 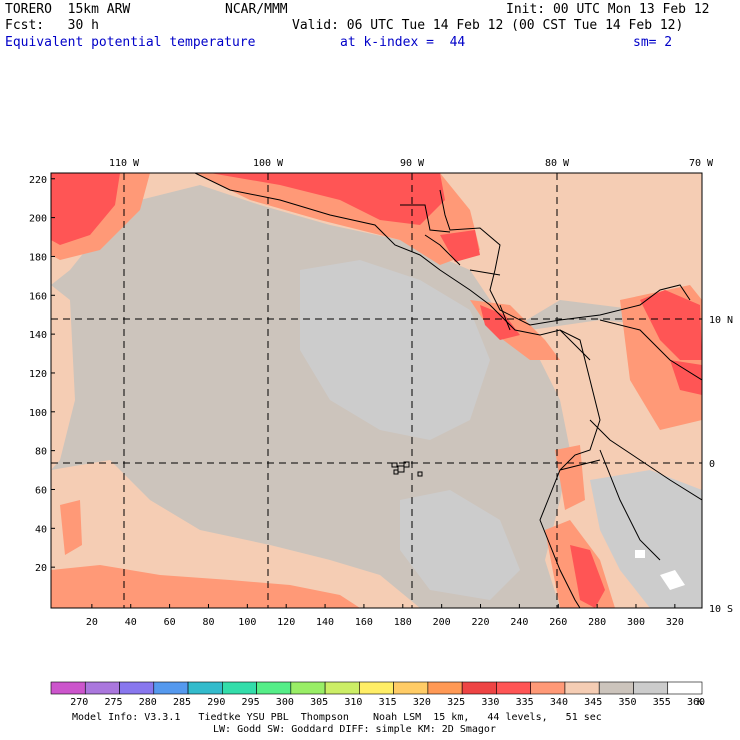 I want to click on lon-label-90w: 90 W, so click(x=412, y=163).